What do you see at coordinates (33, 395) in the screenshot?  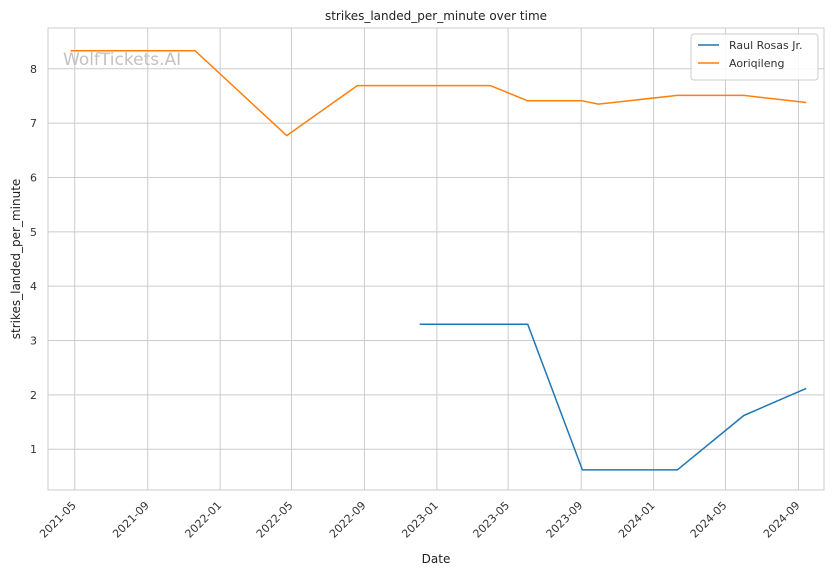 I see `y-tick-label: 2` at bounding box center [33, 395].